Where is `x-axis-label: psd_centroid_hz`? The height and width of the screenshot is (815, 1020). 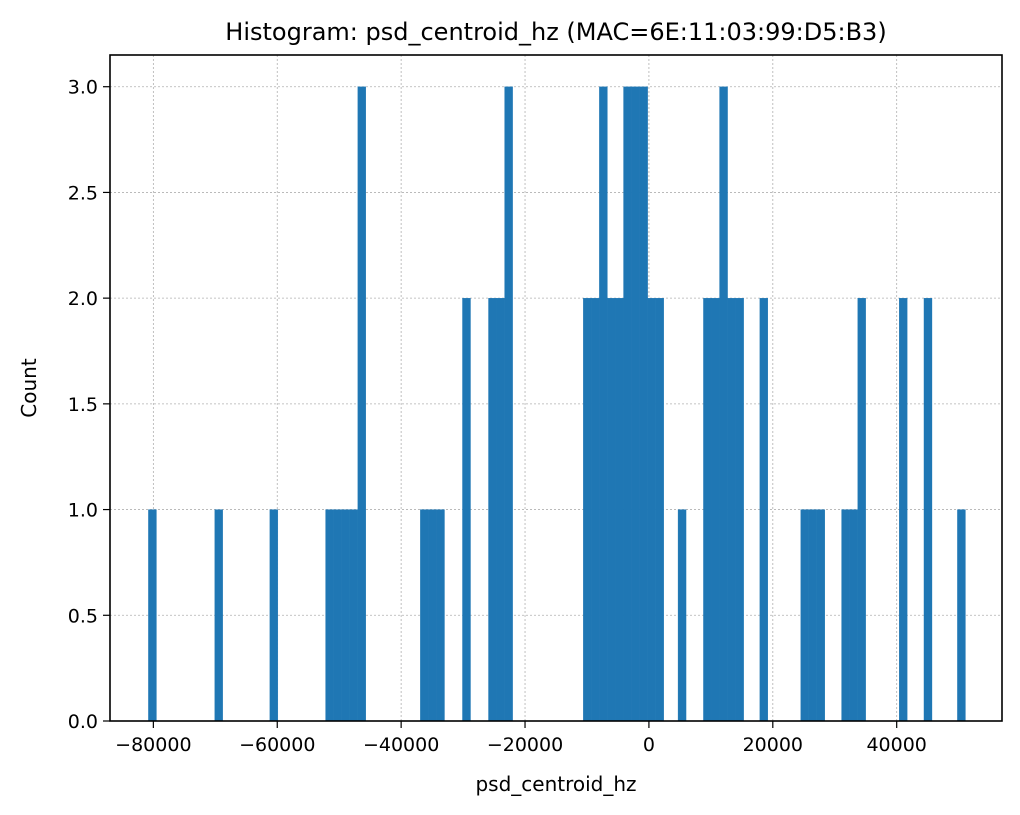
x-axis-label: psd_centroid_hz is located at coordinates (555, 784).